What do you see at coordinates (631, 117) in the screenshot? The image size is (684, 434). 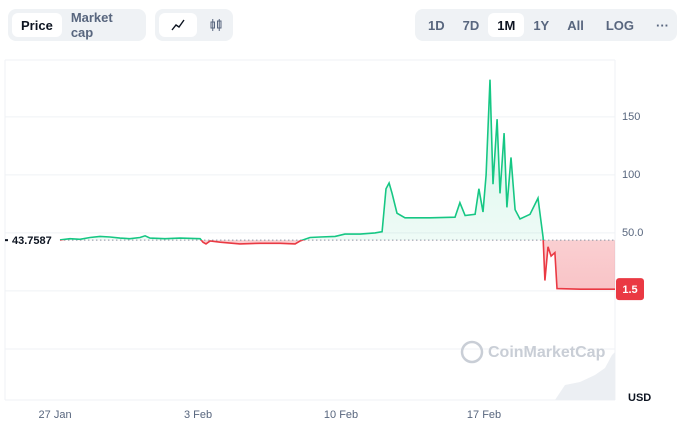 I see `y-tick-label: 150` at bounding box center [631, 117].